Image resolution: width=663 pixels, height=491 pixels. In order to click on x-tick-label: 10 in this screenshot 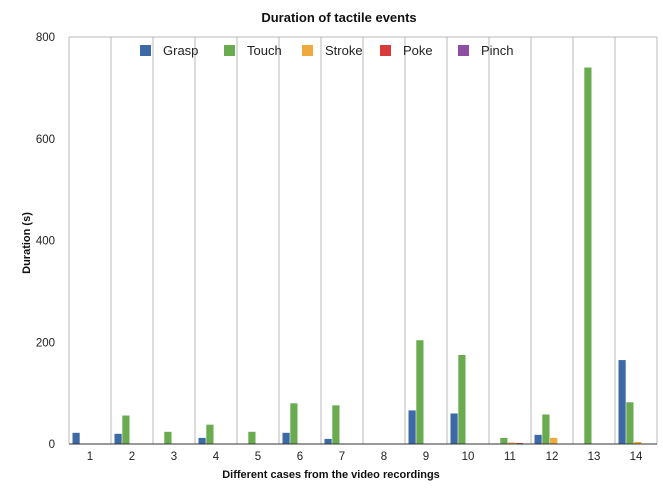, I will do `click(468, 457)`.